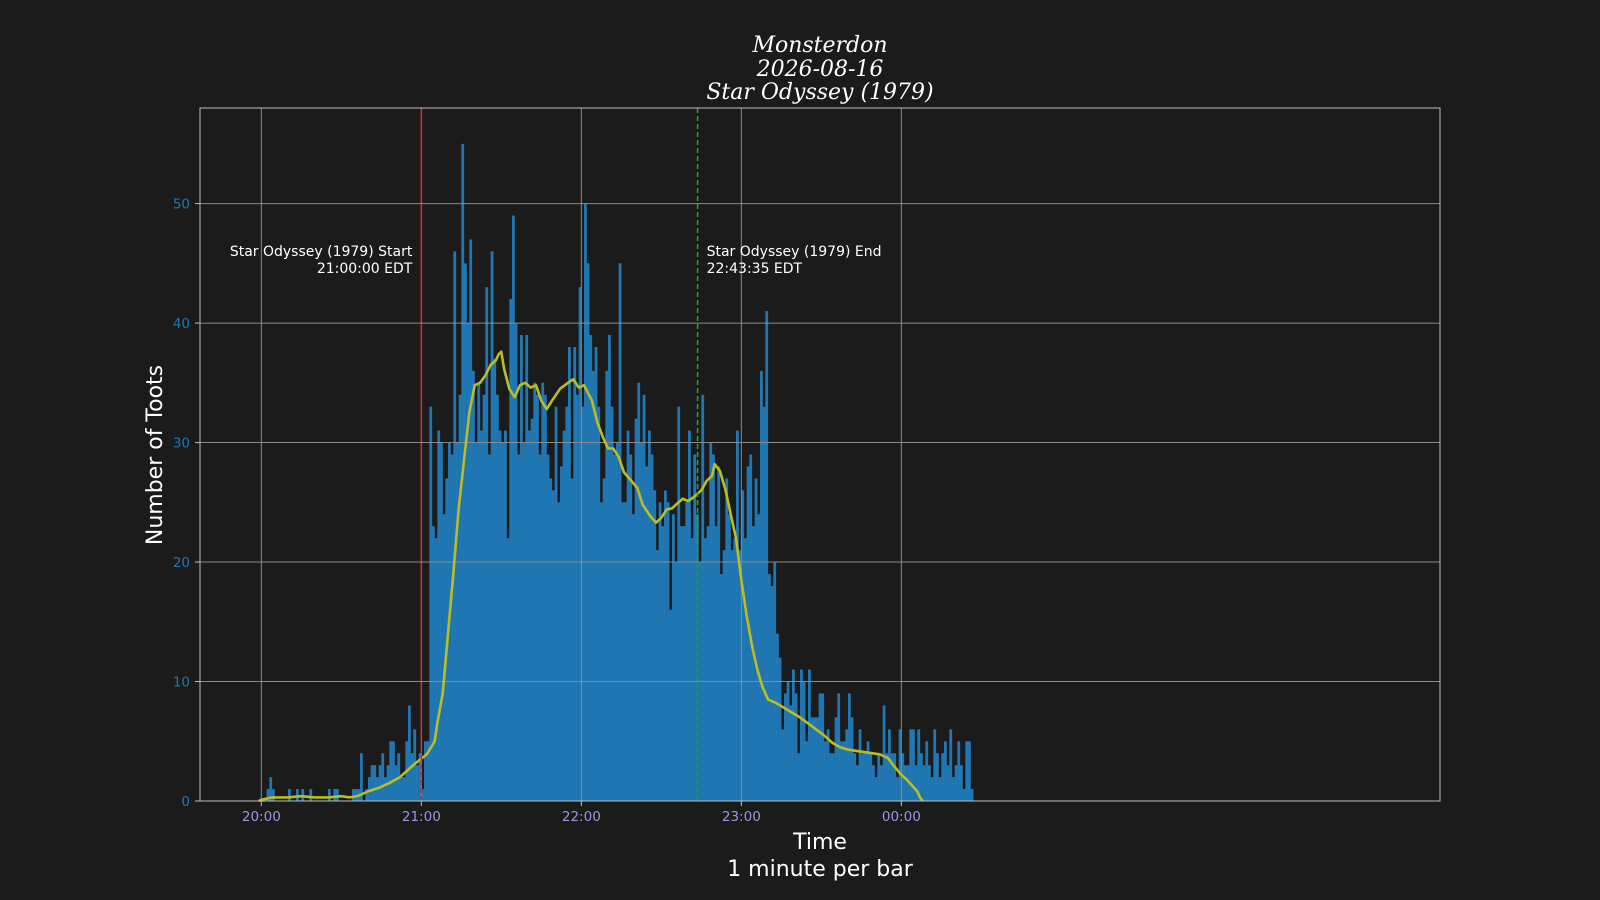  Describe the element at coordinates (820, 69) in the screenshot. I see `chart-title-line: 2026-08-16` at that location.